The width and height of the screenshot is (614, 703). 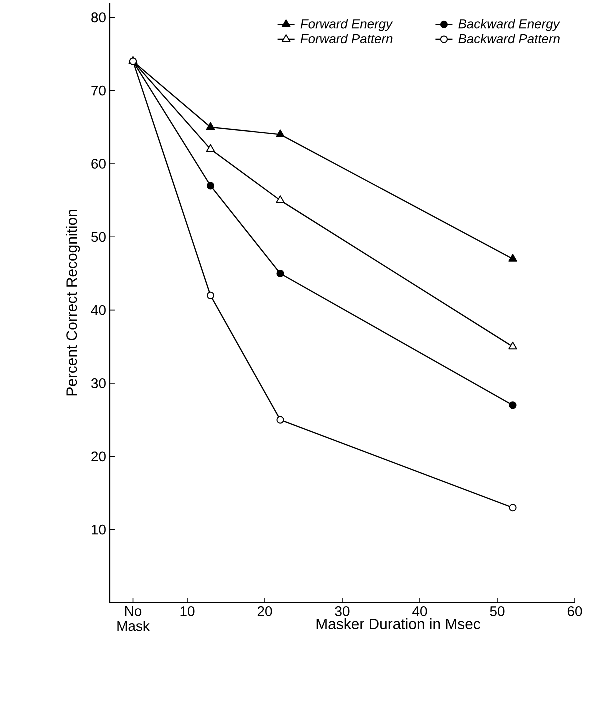 I want to click on legend-label: Backward Energy, so click(x=509, y=25).